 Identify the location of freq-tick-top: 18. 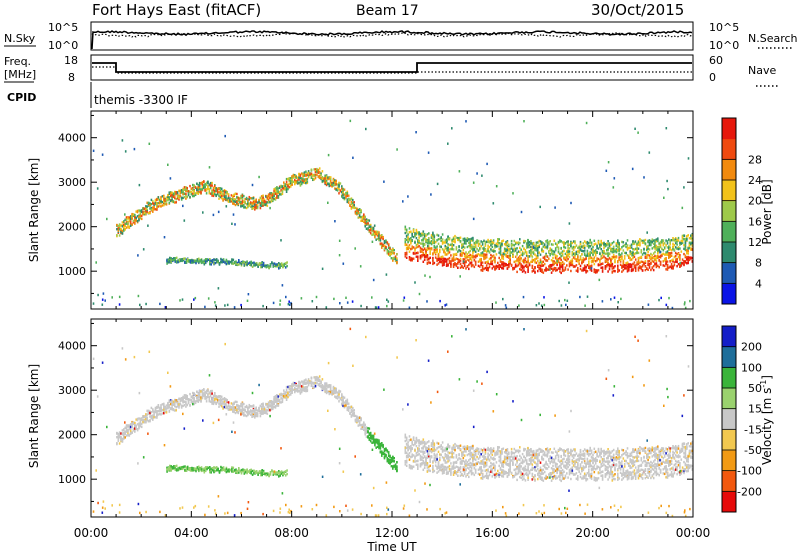
(71, 60).